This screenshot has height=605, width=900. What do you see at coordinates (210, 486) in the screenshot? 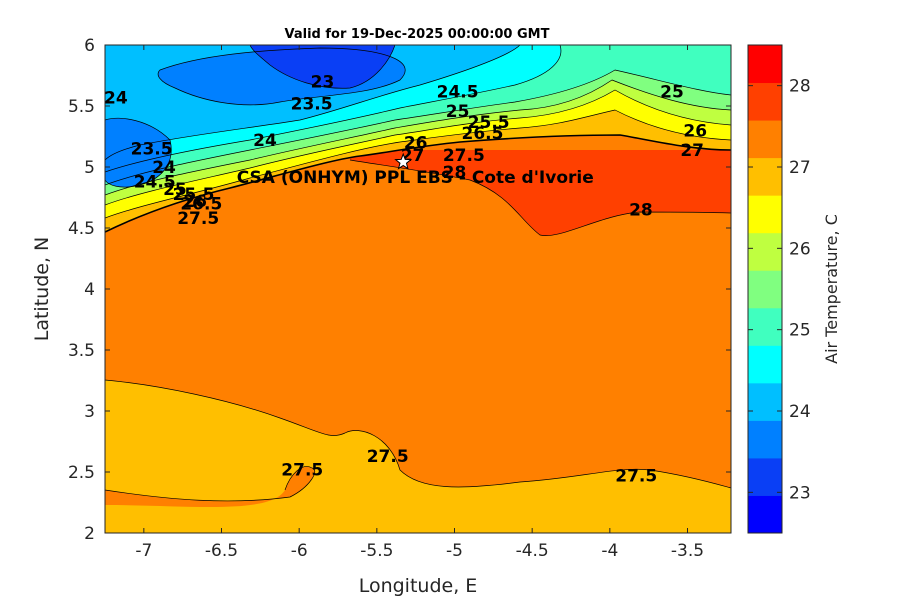
I see `band-27-27.5-patch` at bounding box center [210, 486].